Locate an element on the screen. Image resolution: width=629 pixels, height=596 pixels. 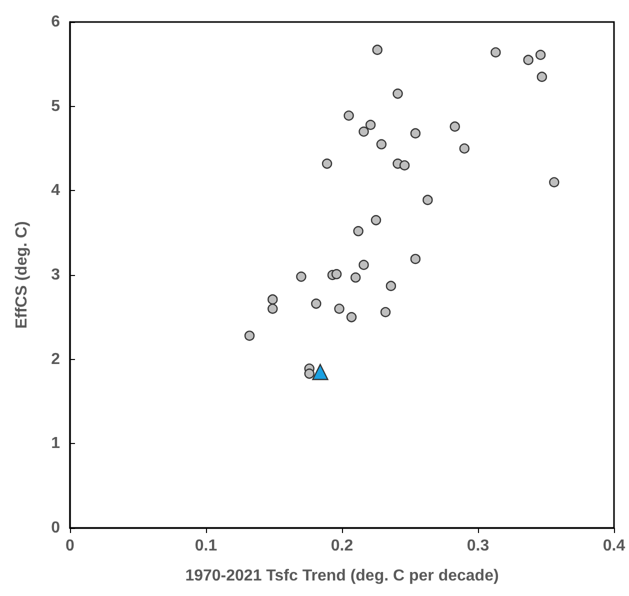
y-tick-label: 4 is located at coordinates (55, 191).